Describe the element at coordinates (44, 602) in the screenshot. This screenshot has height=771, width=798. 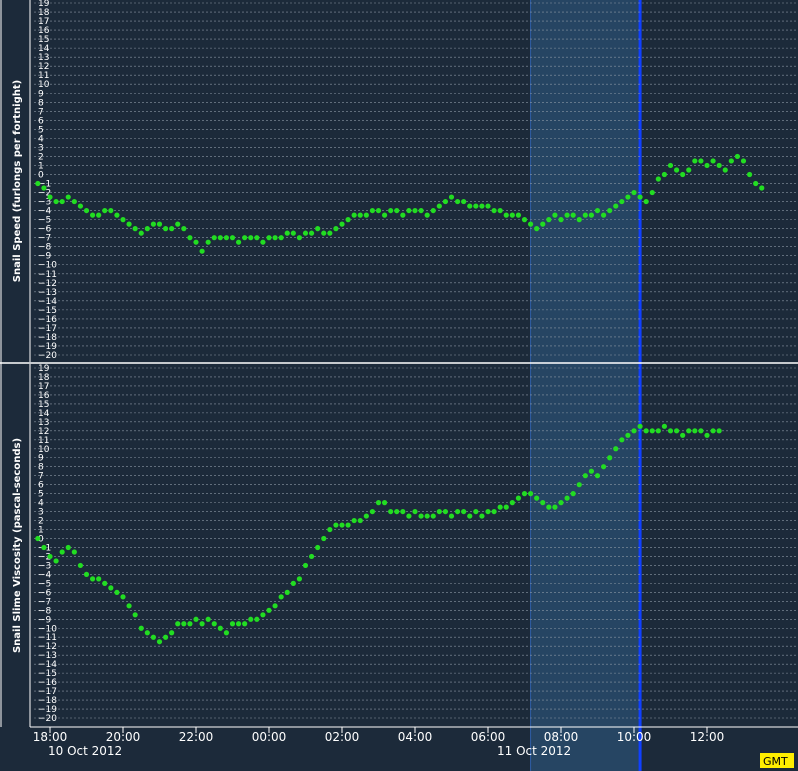
I see `y-tick-label: −7` at that location.